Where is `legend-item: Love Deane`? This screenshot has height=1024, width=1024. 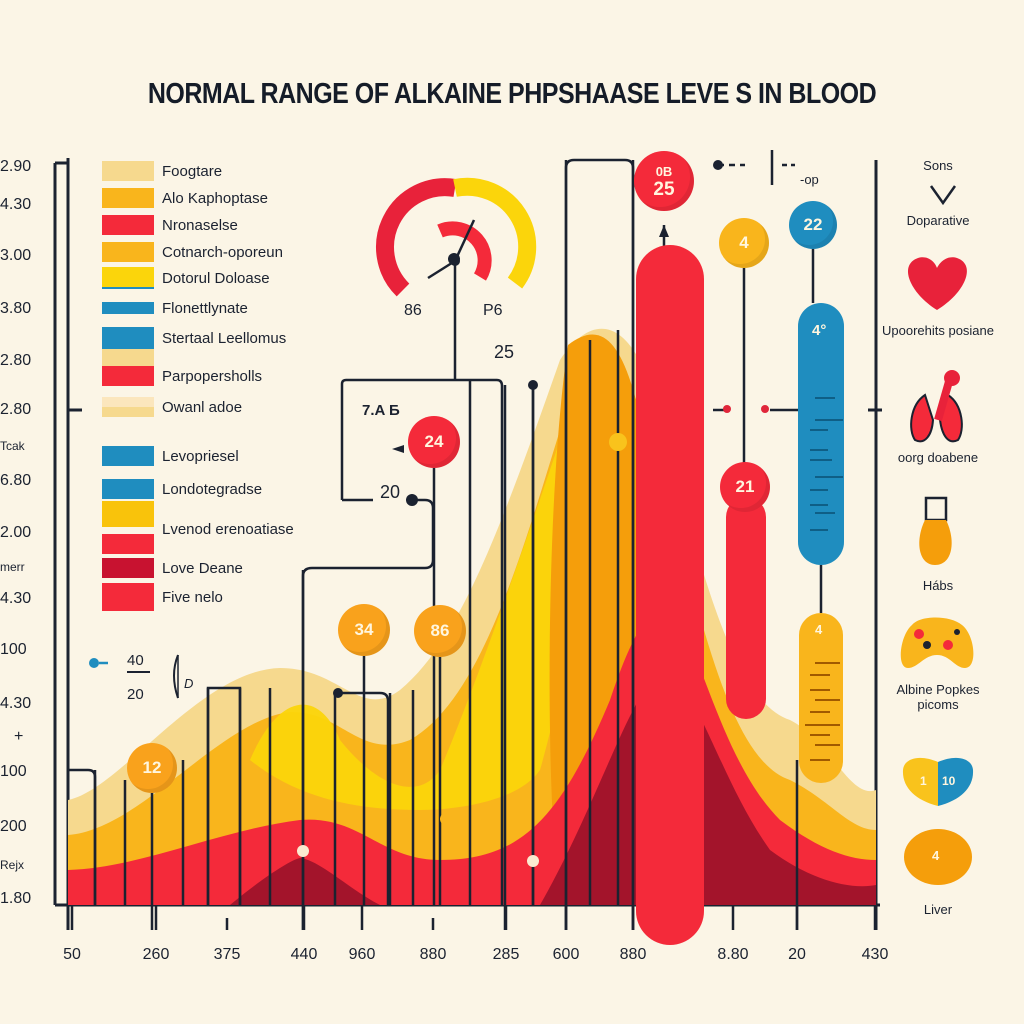 legend-item: Love Deane is located at coordinates (172, 568).